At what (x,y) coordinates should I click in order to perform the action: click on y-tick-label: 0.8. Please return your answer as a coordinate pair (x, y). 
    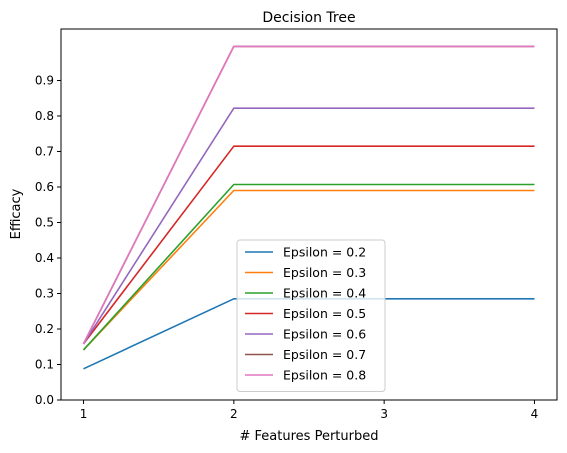
    Looking at the image, I should click on (44, 116).